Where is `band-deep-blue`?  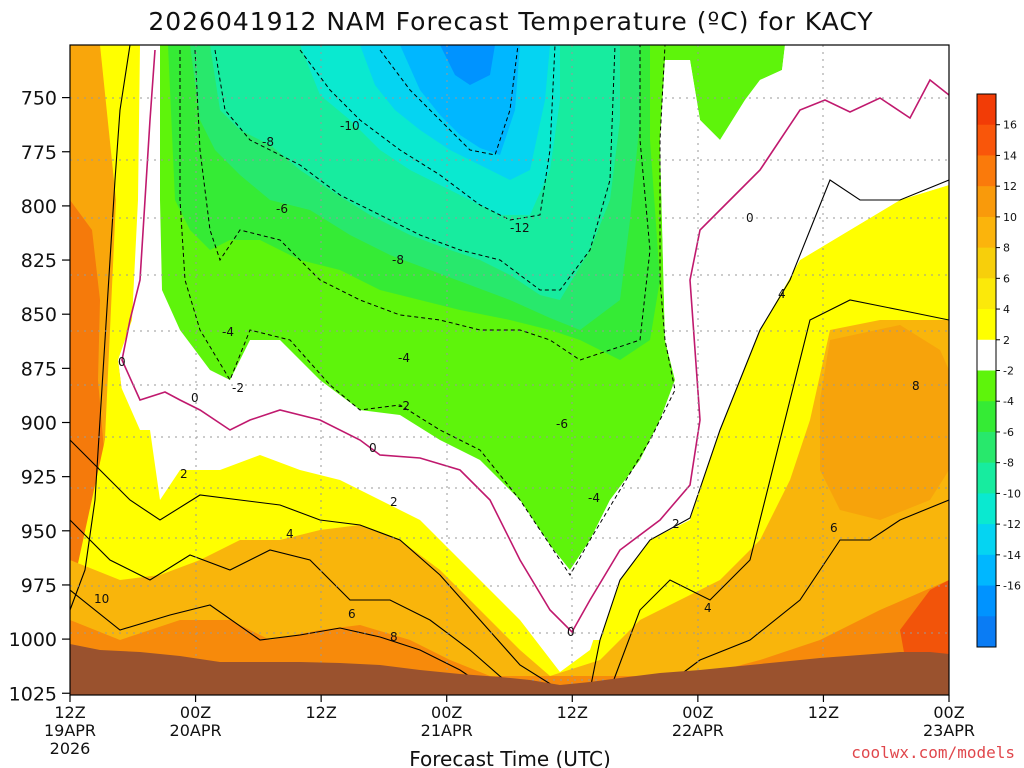 band-deep-blue is located at coordinates (467, 65).